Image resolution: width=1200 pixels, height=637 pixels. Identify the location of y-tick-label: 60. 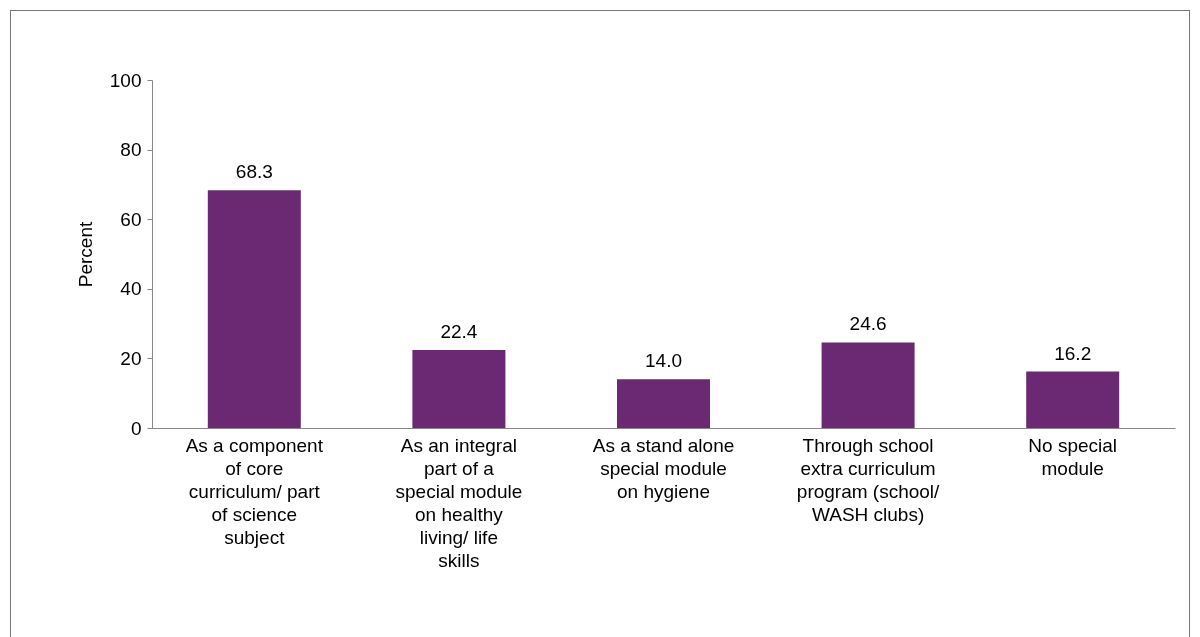
(131, 219).